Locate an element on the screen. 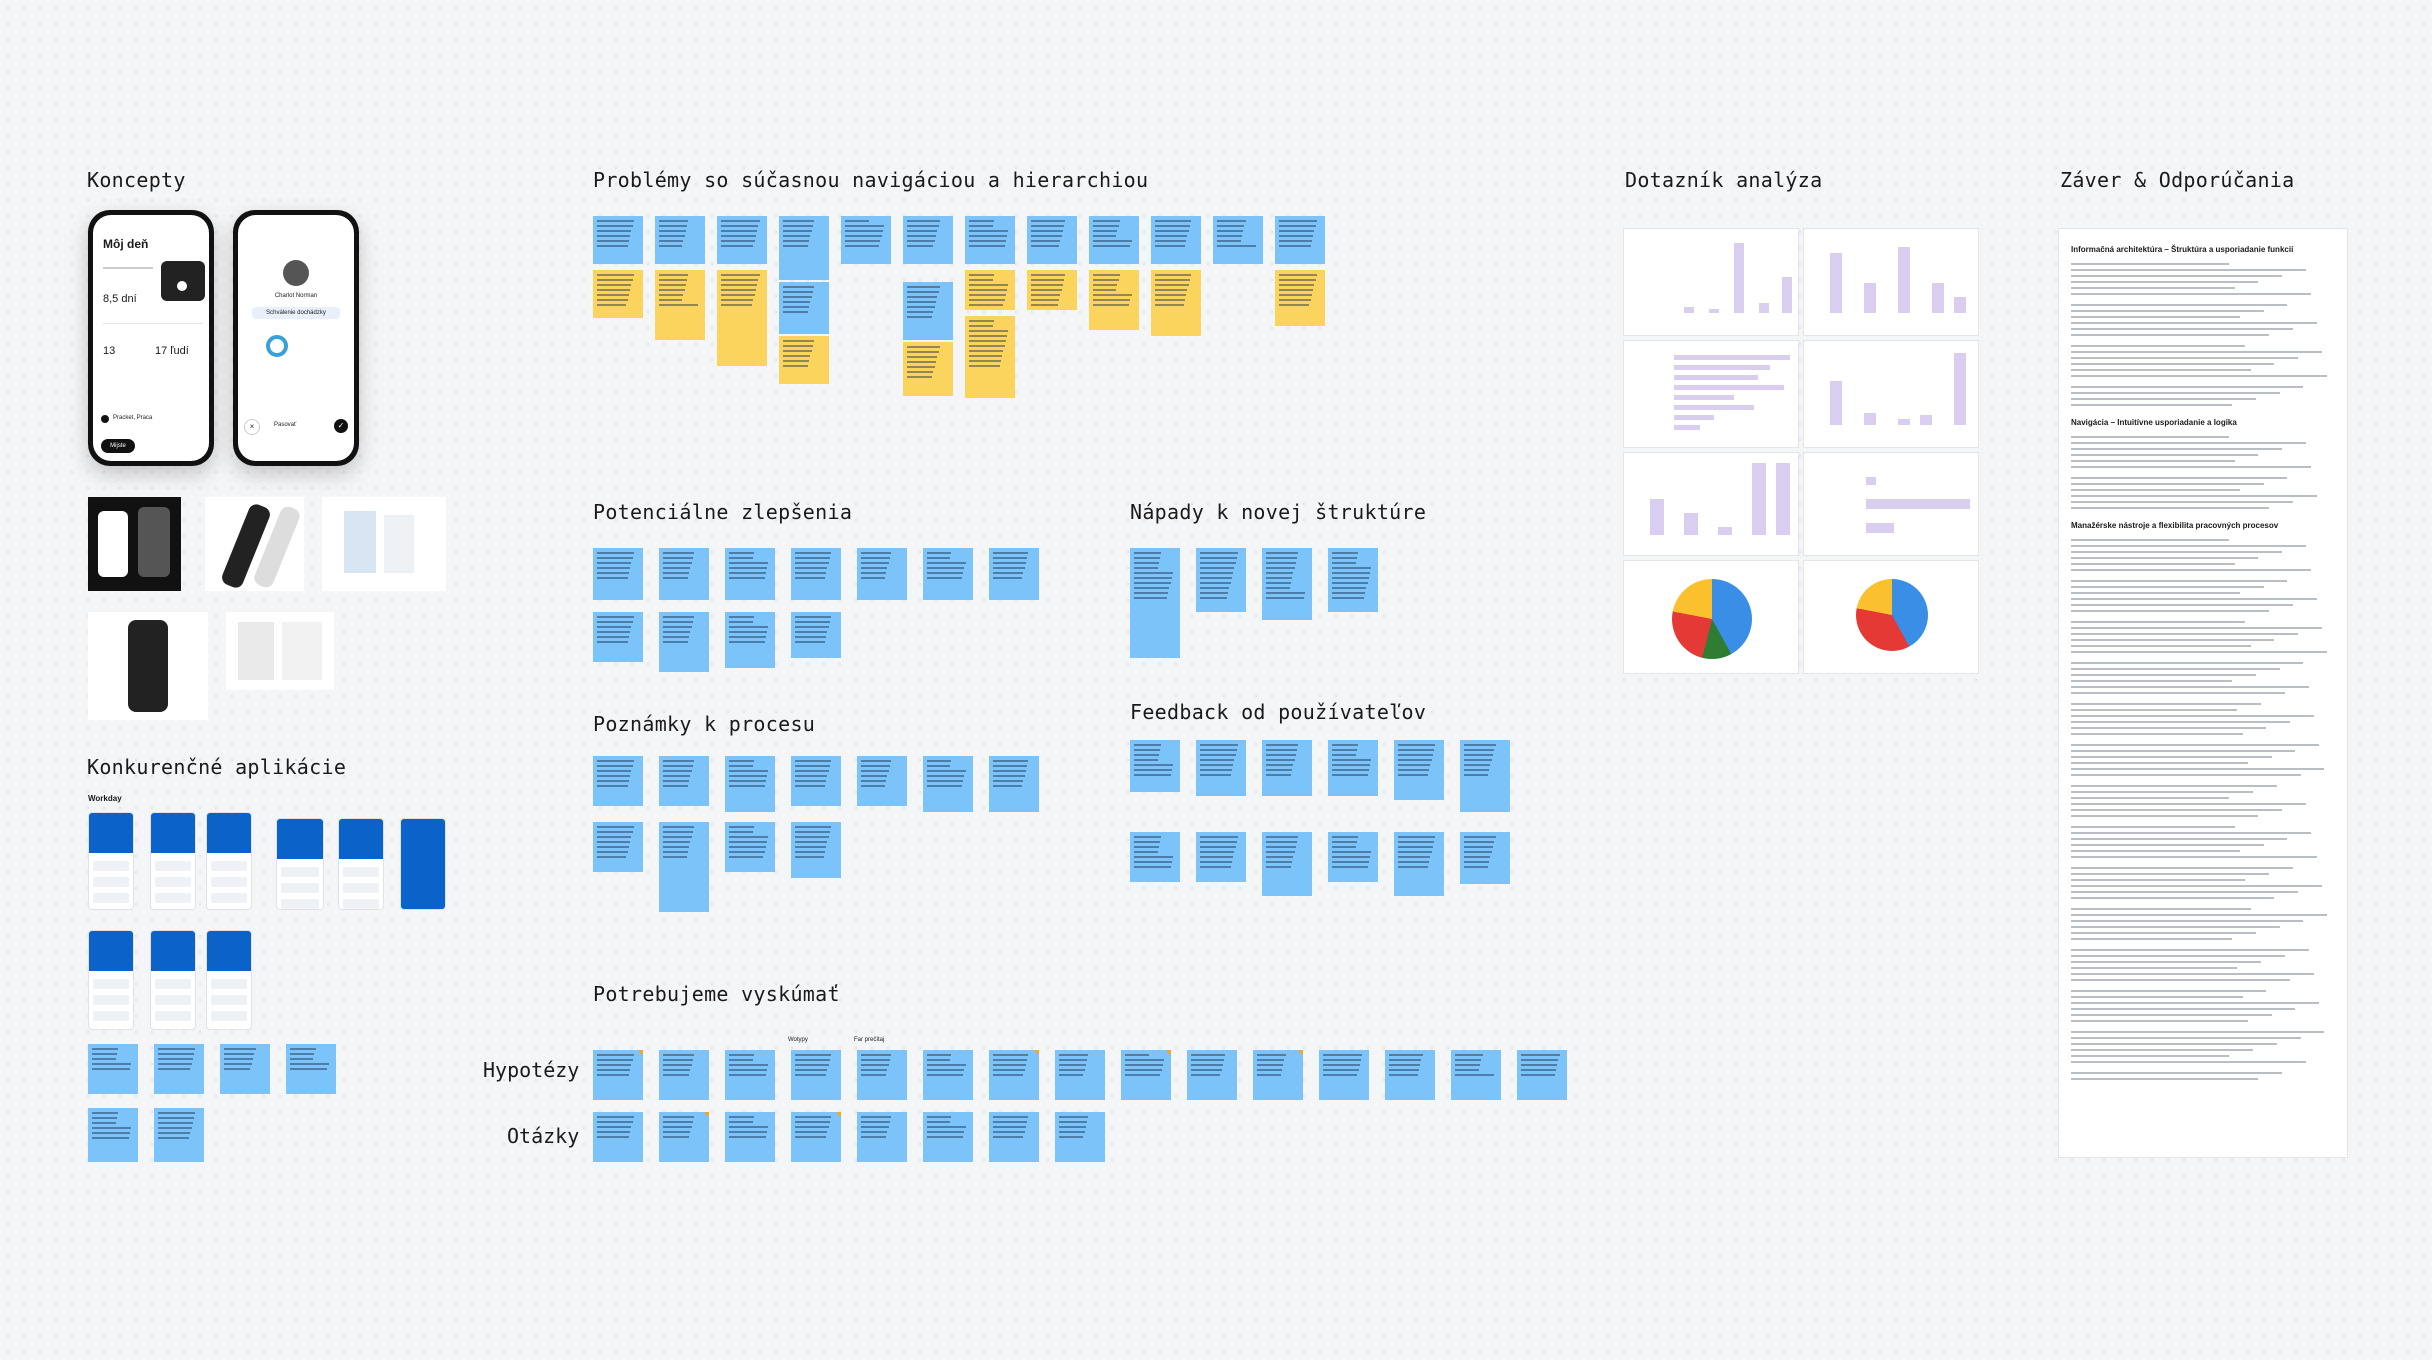 The width and height of the screenshot is (2432, 1360). concept-thumb-phone is located at coordinates (148, 666).